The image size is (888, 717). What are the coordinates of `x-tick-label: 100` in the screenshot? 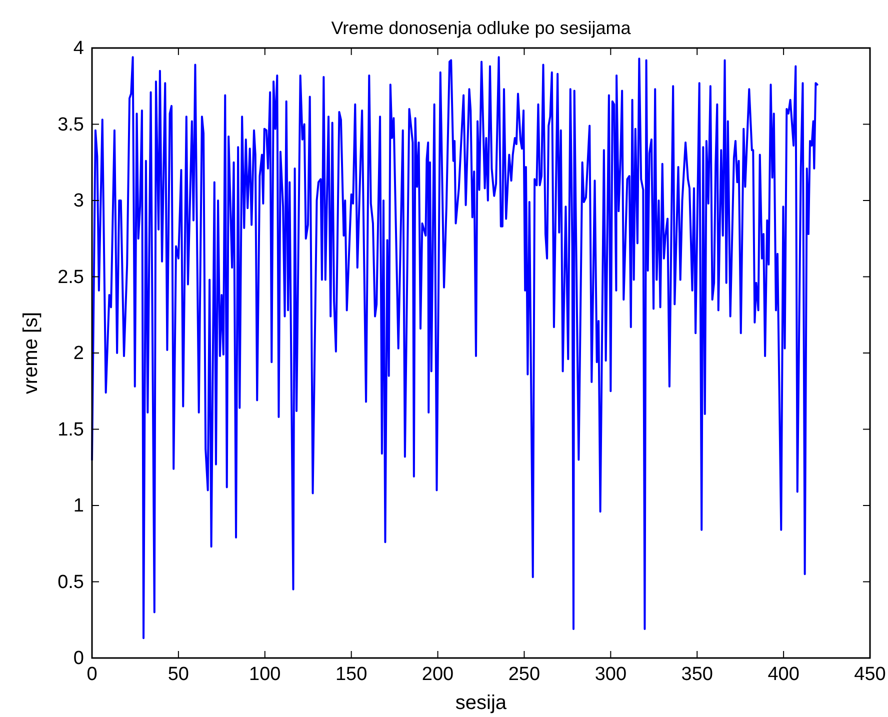 It's located at (265, 674).